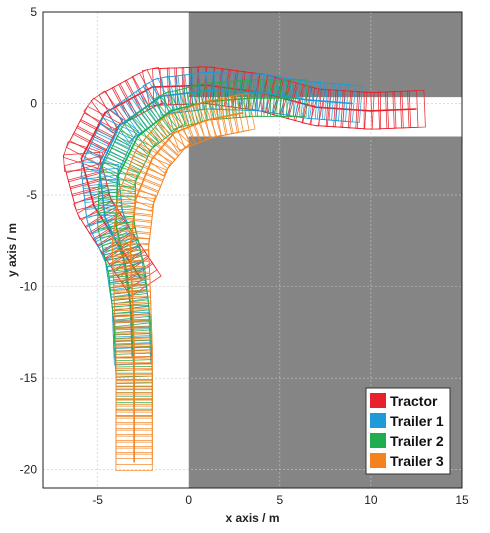 This screenshot has width=490, height=533. I want to click on x-tick-label: -5, so click(97, 500).